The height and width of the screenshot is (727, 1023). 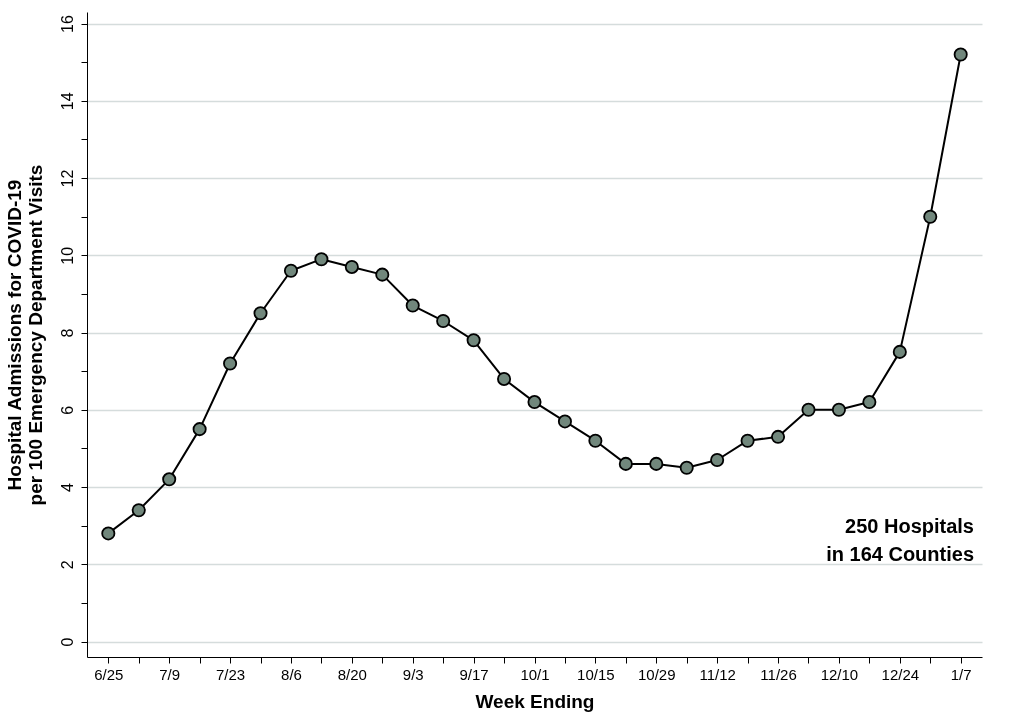 I want to click on x-tick-label: 7/23, so click(x=230, y=674).